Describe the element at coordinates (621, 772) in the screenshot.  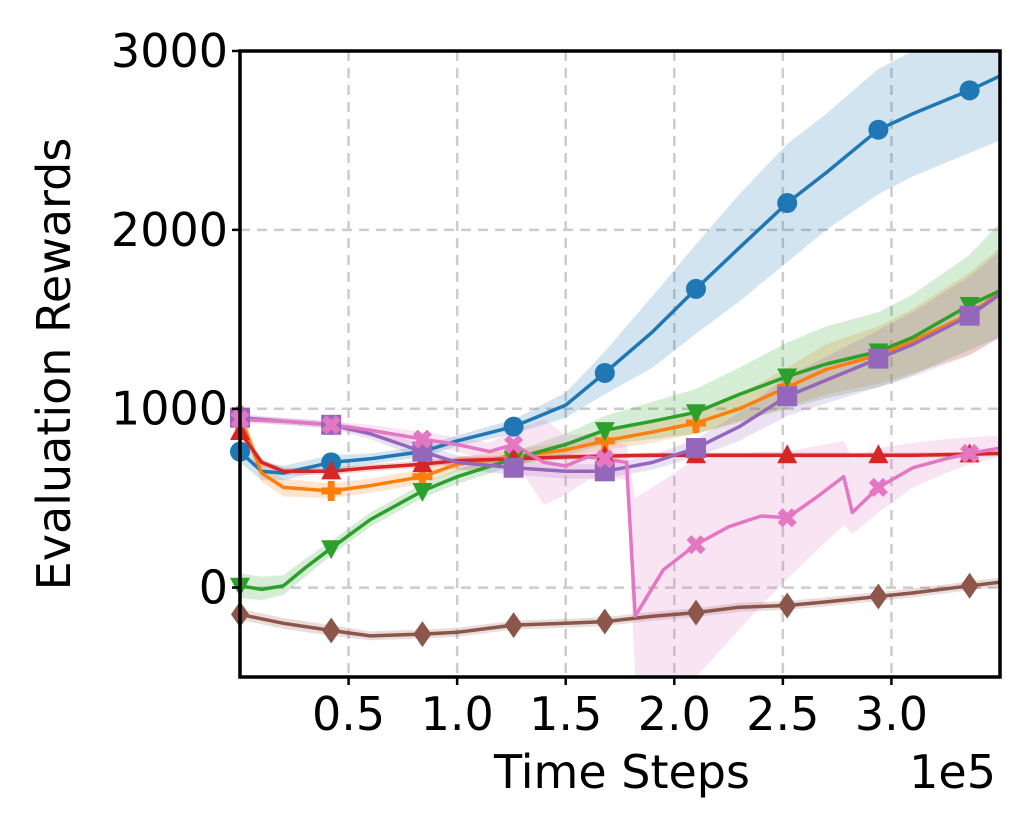
I see `x-axis-title: Time Steps` at that location.